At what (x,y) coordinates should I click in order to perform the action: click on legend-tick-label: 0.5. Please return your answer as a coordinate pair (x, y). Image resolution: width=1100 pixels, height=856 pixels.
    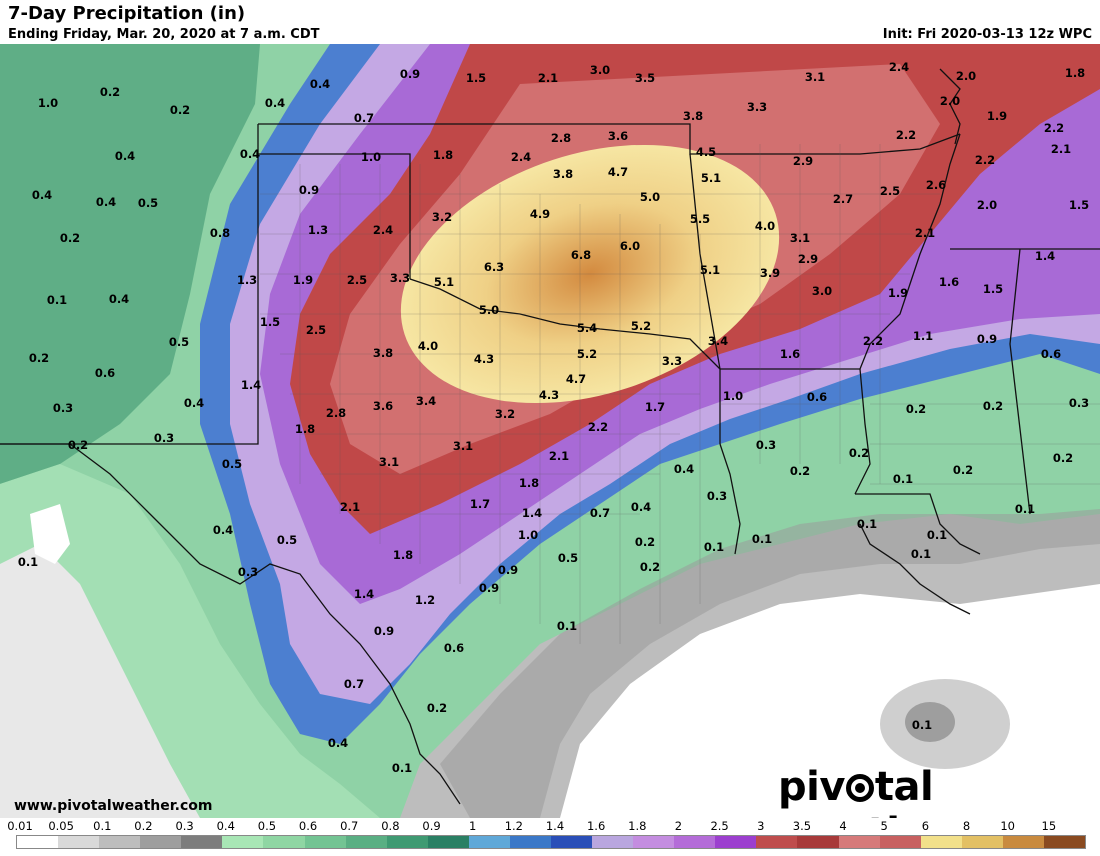
    Looking at the image, I should click on (267, 826).